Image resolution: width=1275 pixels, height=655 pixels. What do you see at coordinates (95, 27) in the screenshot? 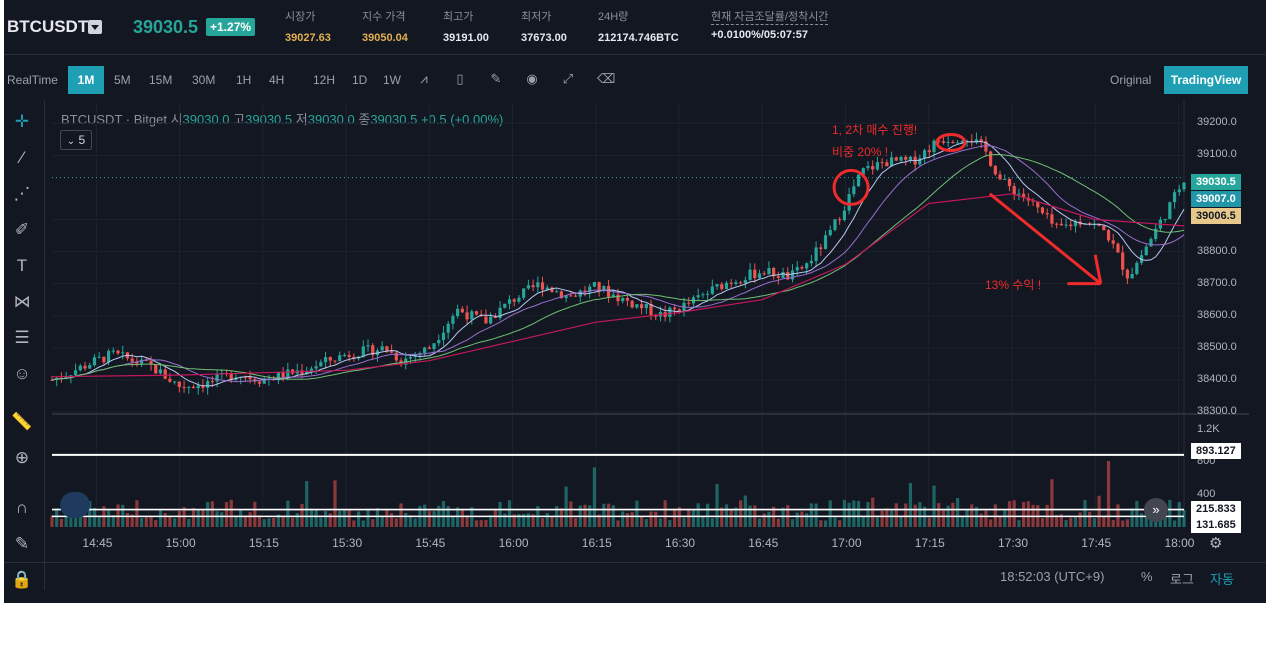
I see `symbol-dropdown-icon` at bounding box center [95, 27].